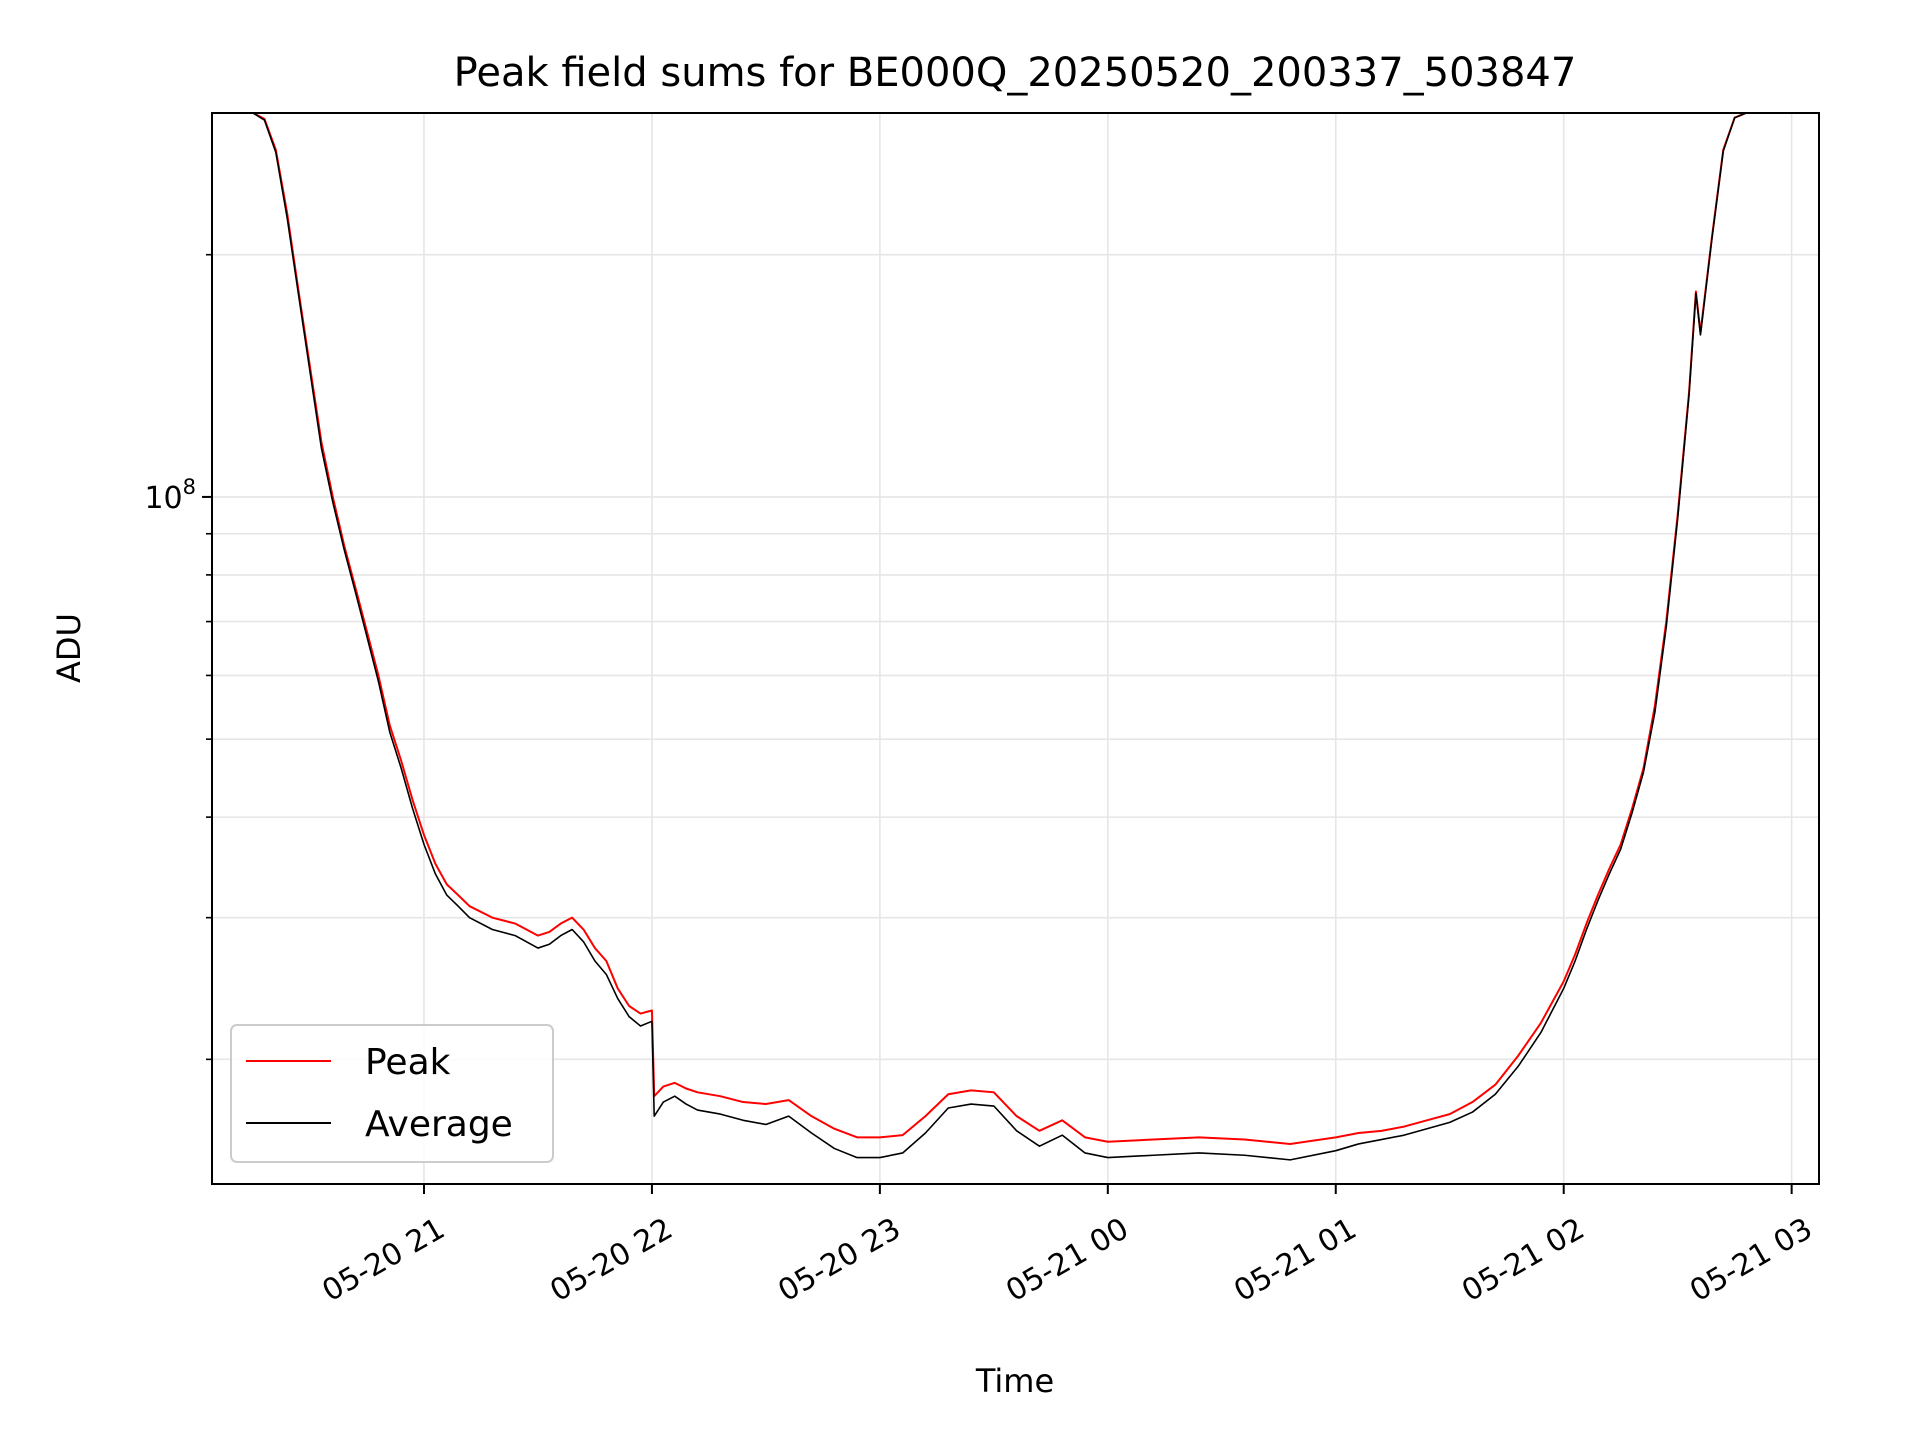  What do you see at coordinates (408, 1062) in the screenshot?
I see `legend-label-peak: Peak` at bounding box center [408, 1062].